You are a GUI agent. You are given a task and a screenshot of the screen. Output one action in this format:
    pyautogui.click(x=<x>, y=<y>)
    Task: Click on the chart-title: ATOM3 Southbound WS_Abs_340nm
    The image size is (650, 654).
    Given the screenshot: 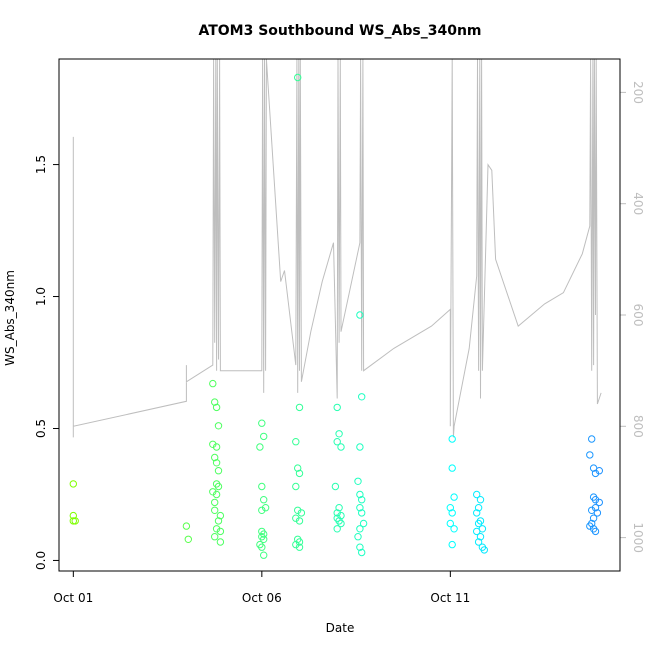 What is the action you would take?
    pyautogui.click(x=339, y=31)
    